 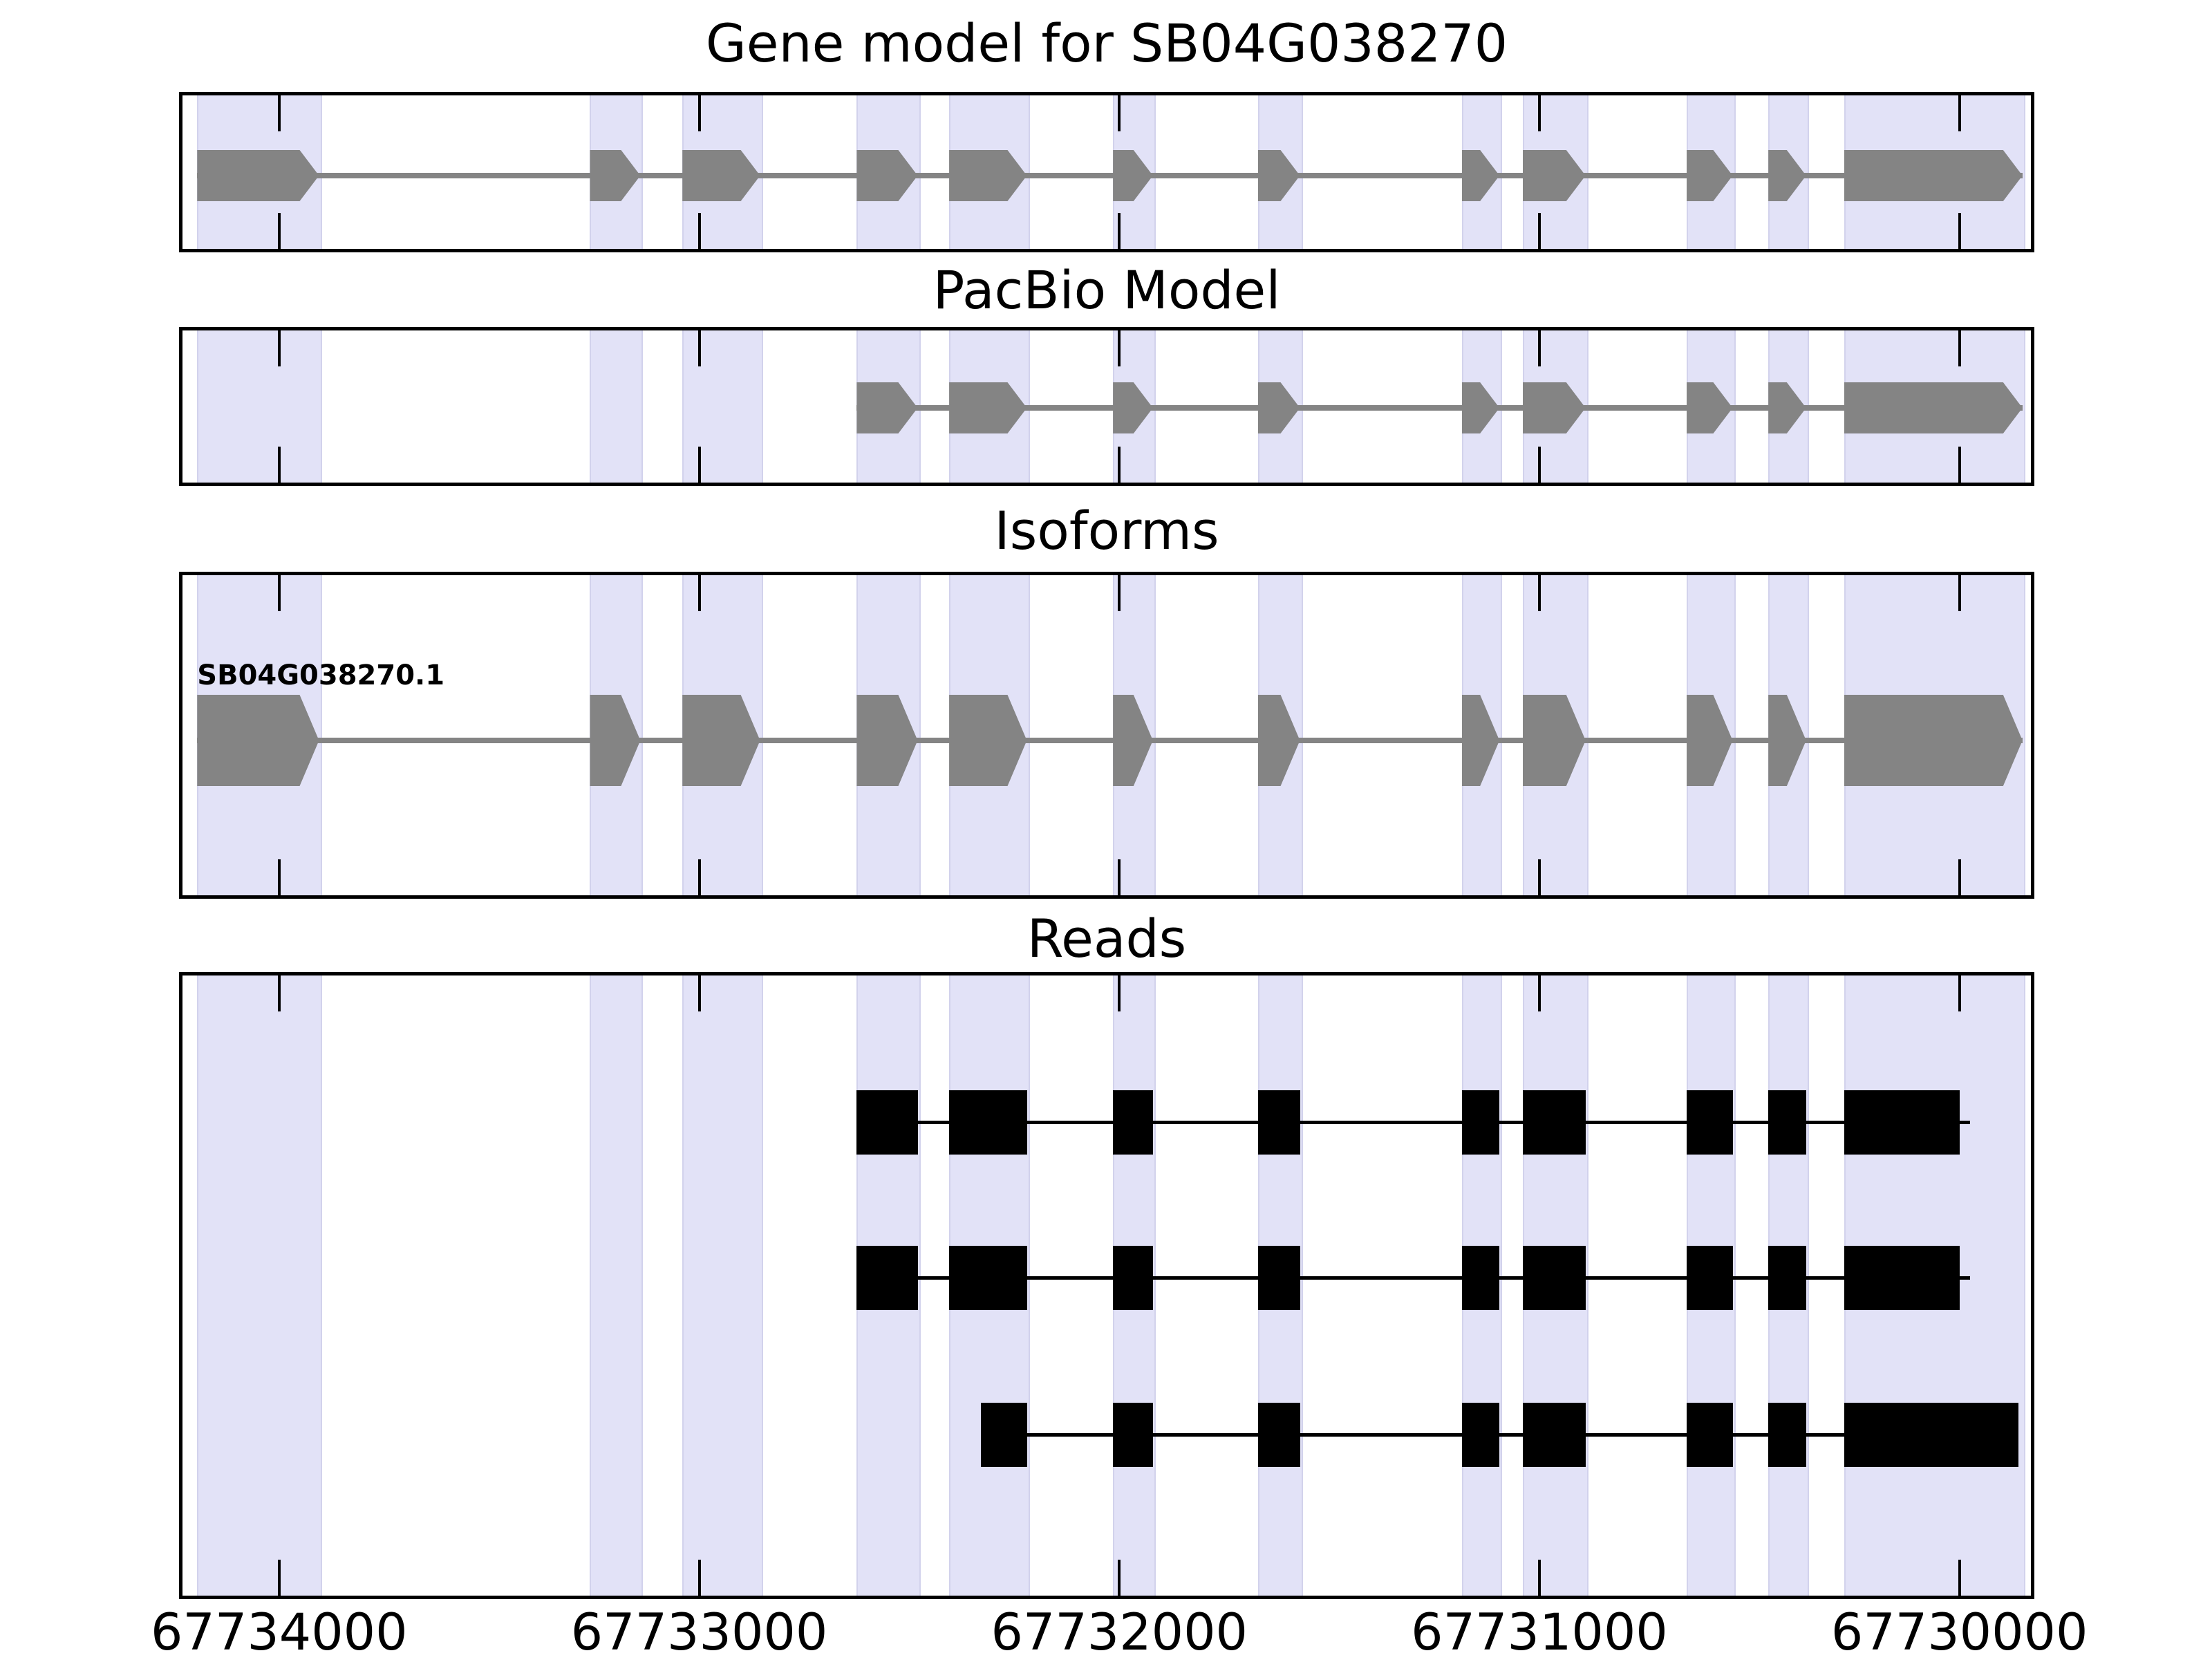 What do you see at coordinates (279, 1633) in the screenshot?
I see `axis-tick-label: 67734000` at bounding box center [279, 1633].